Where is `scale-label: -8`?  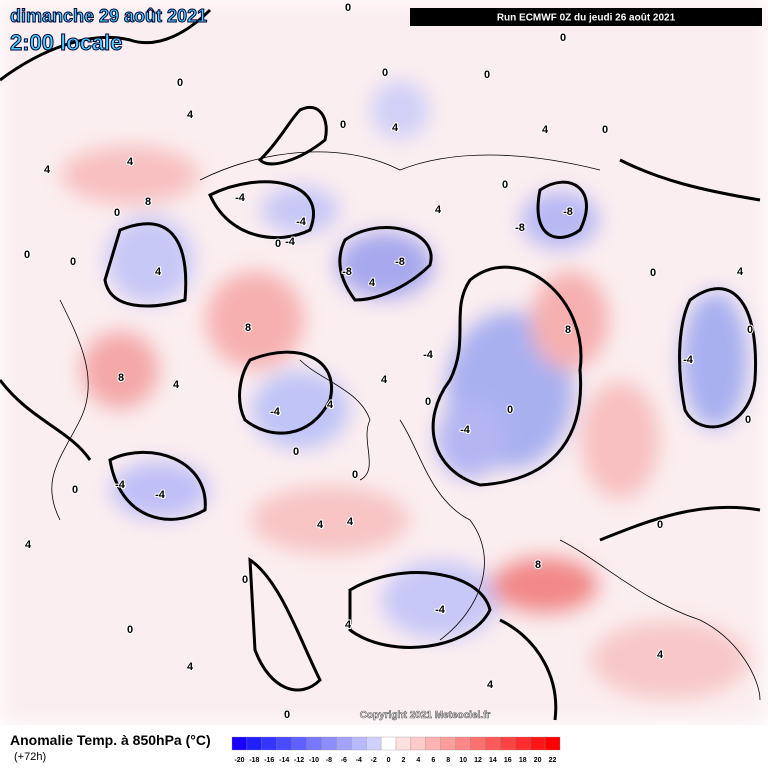 scale-label: -8 is located at coordinates (329, 760).